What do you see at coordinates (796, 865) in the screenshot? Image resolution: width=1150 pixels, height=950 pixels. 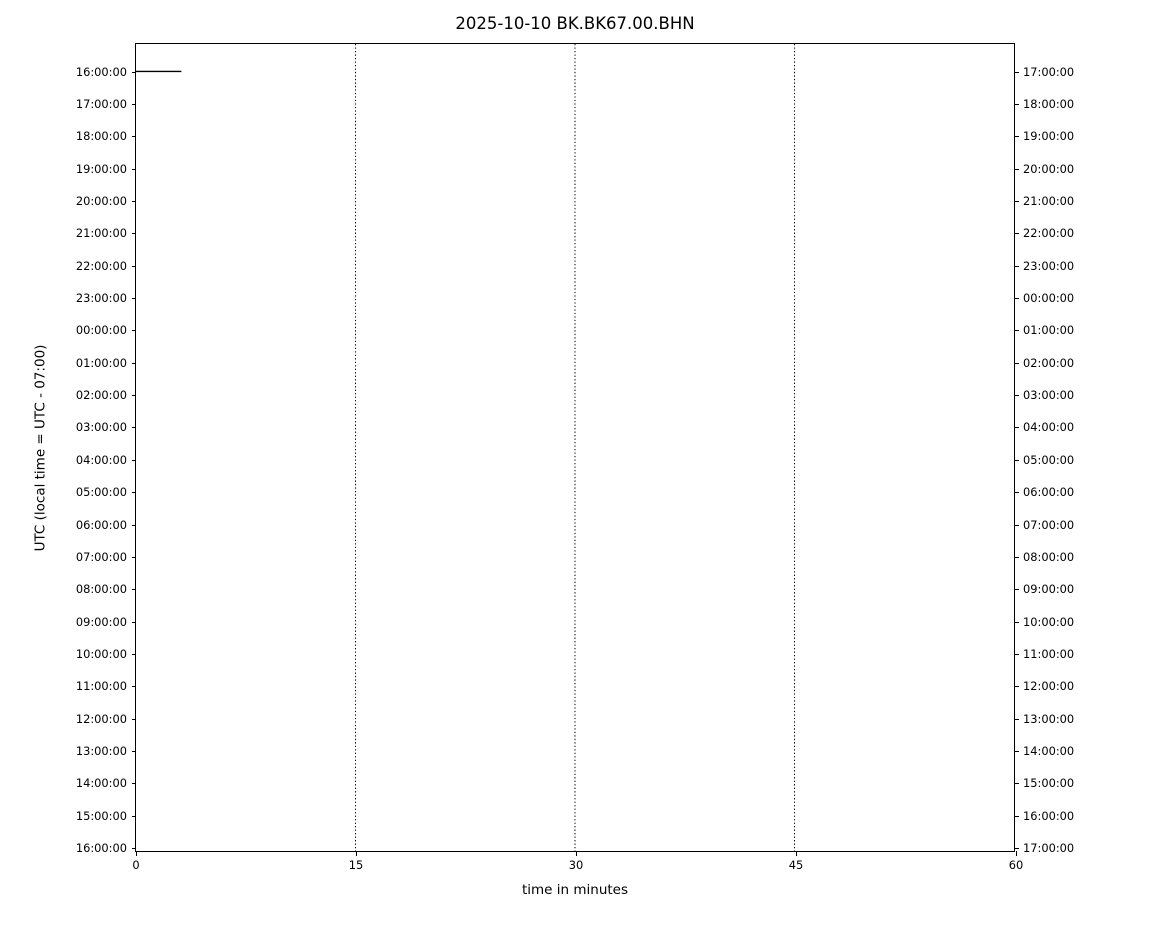 I see `x-tick-label: 45` at bounding box center [796, 865].